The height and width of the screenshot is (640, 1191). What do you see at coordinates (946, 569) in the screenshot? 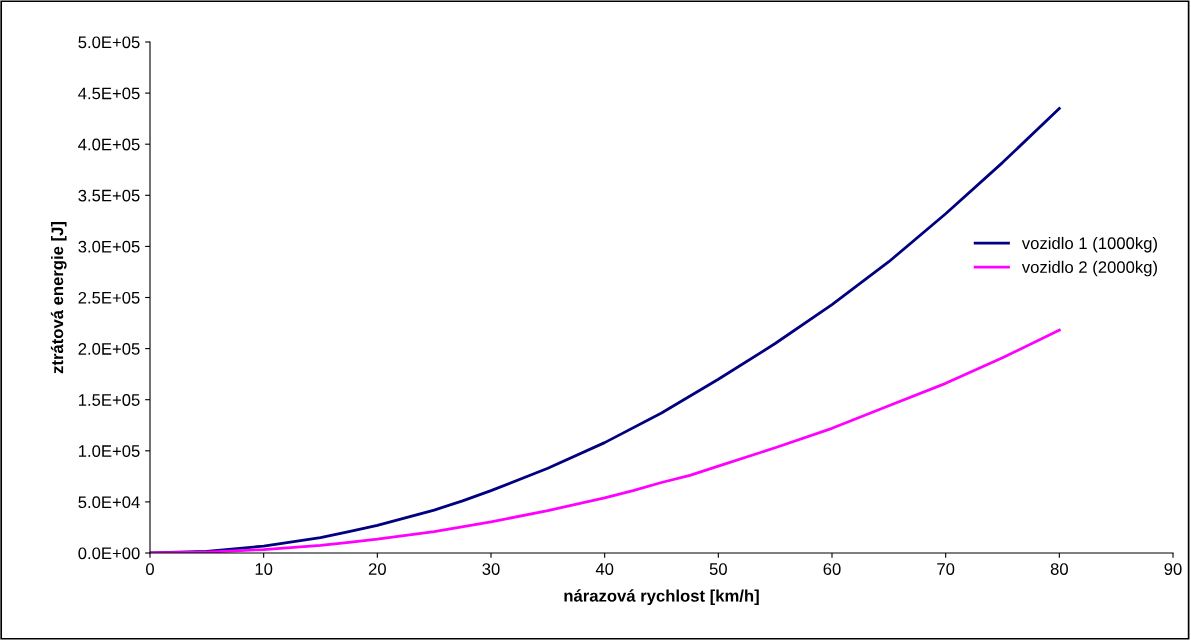
I see `x-tick-label: 70` at bounding box center [946, 569].